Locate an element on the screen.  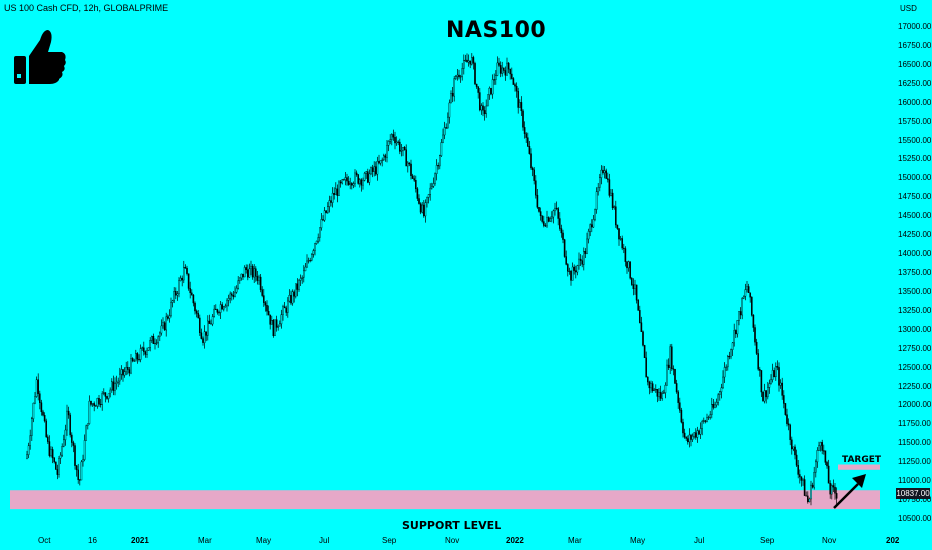
y-tick-label: 11250.00 is located at coordinates (914, 462).